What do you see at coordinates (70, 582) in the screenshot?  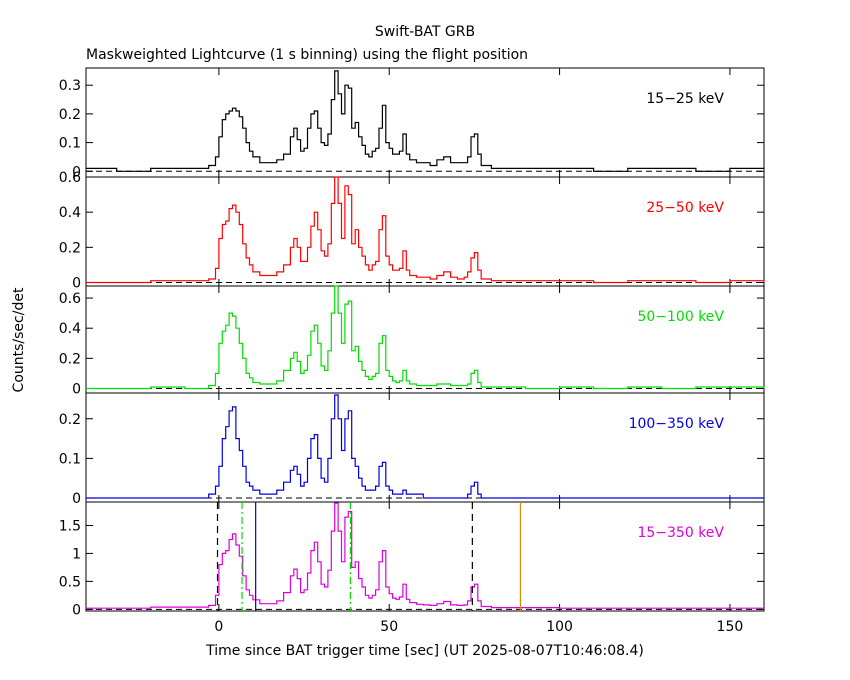 I see `y-tick-label: 0.5` at bounding box center [70, 582].